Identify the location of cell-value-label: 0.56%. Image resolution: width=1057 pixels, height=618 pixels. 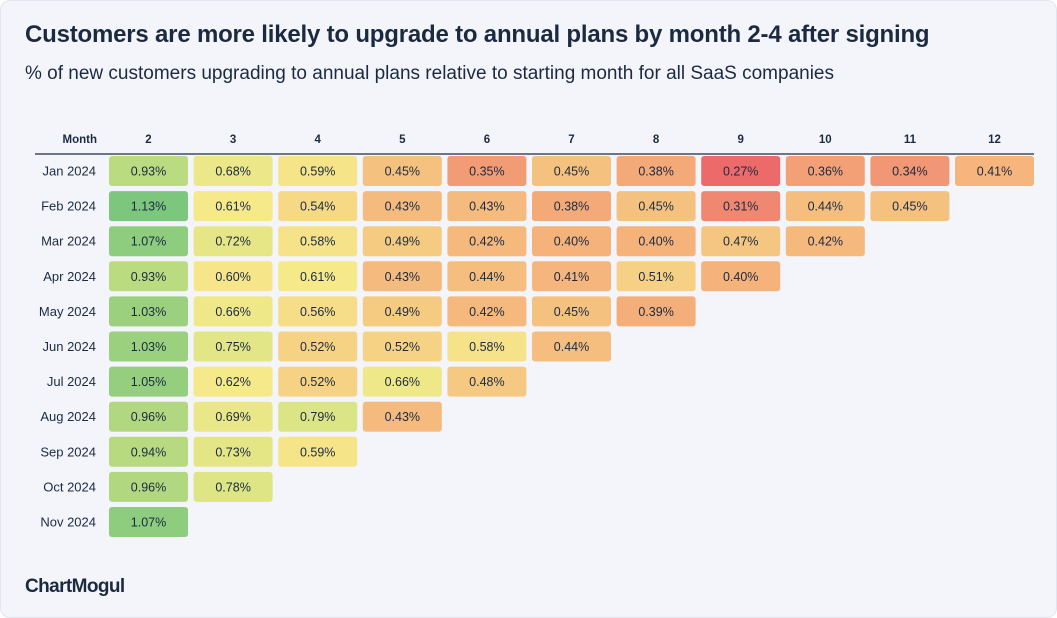
(317, 312).